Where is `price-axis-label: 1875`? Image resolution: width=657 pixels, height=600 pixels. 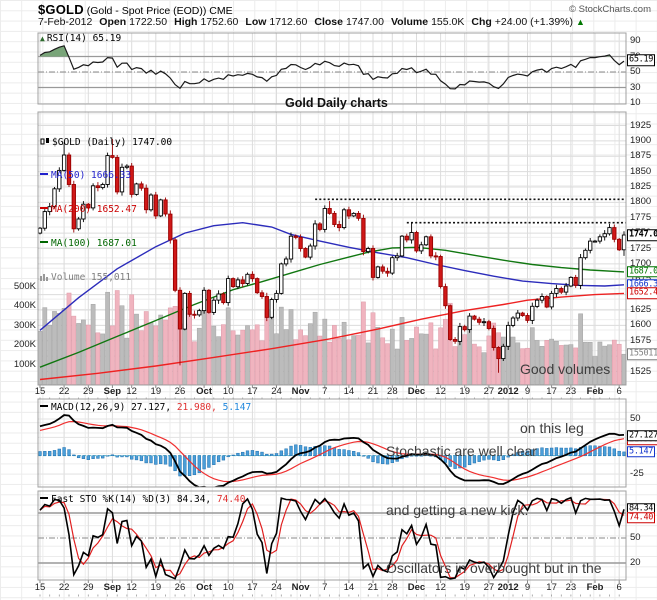 price-axis-label: 1875 is located at coordinates (641, 156).